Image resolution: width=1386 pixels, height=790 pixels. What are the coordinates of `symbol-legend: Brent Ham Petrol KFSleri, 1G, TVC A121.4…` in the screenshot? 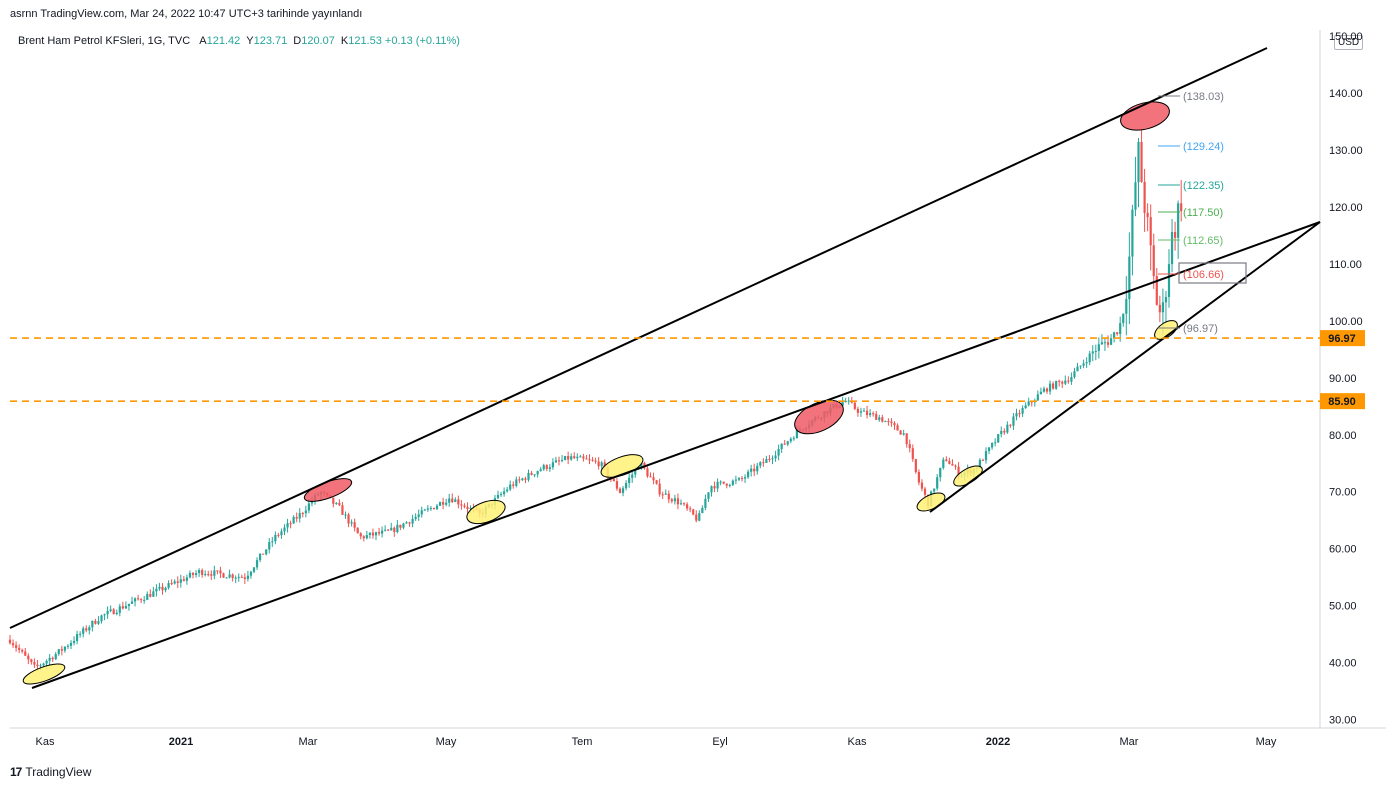 It's located at (239, 41).